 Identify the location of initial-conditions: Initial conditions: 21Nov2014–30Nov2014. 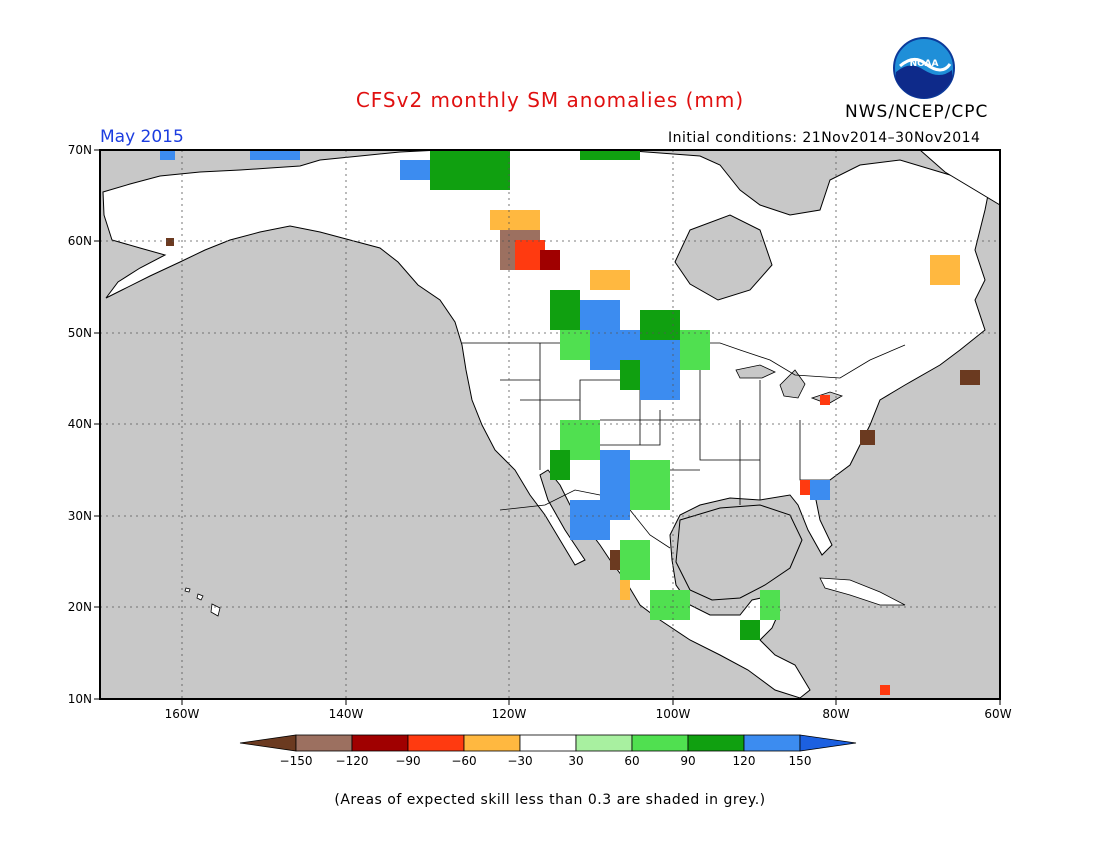
(824, 138).